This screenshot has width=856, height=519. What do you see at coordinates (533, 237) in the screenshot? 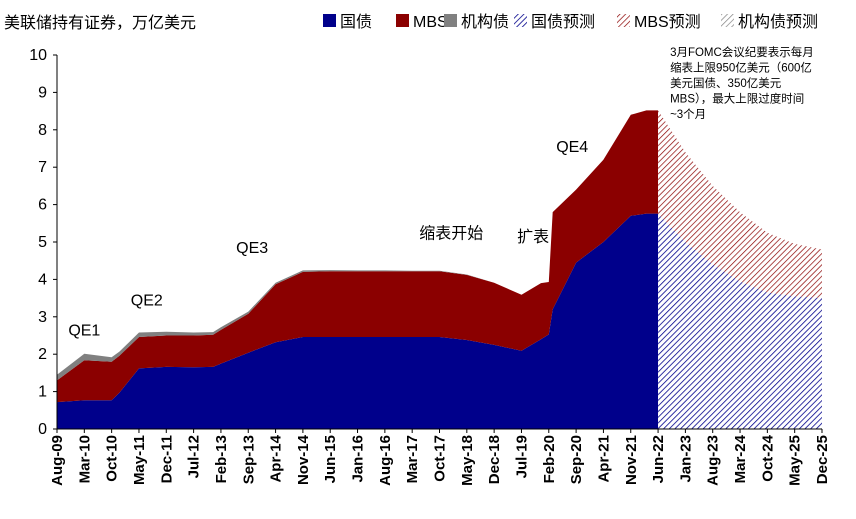
I see `annotation-label: 扩表` at bounding box center [533, 237].